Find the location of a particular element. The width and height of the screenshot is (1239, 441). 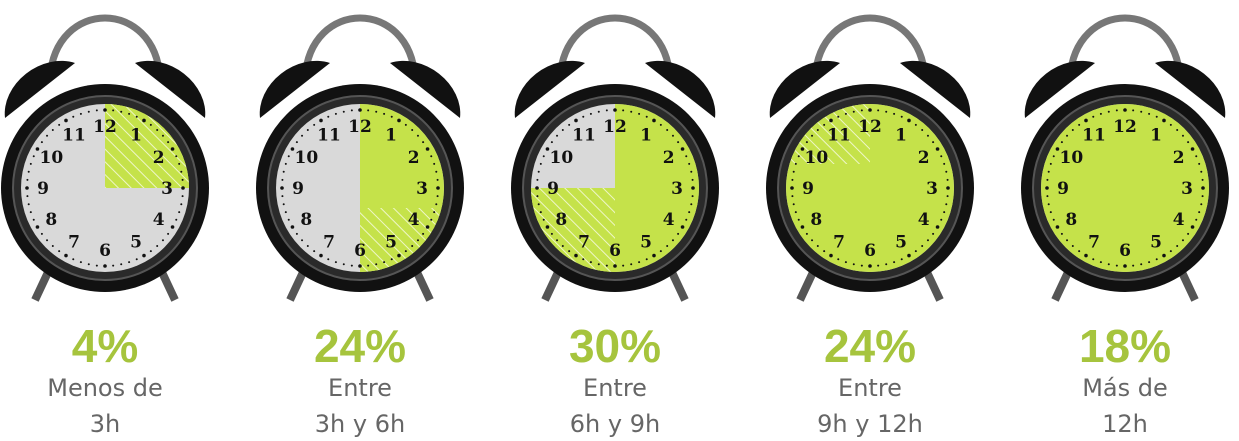

hour-numeral: 11 is located at coordinates (74, 135).